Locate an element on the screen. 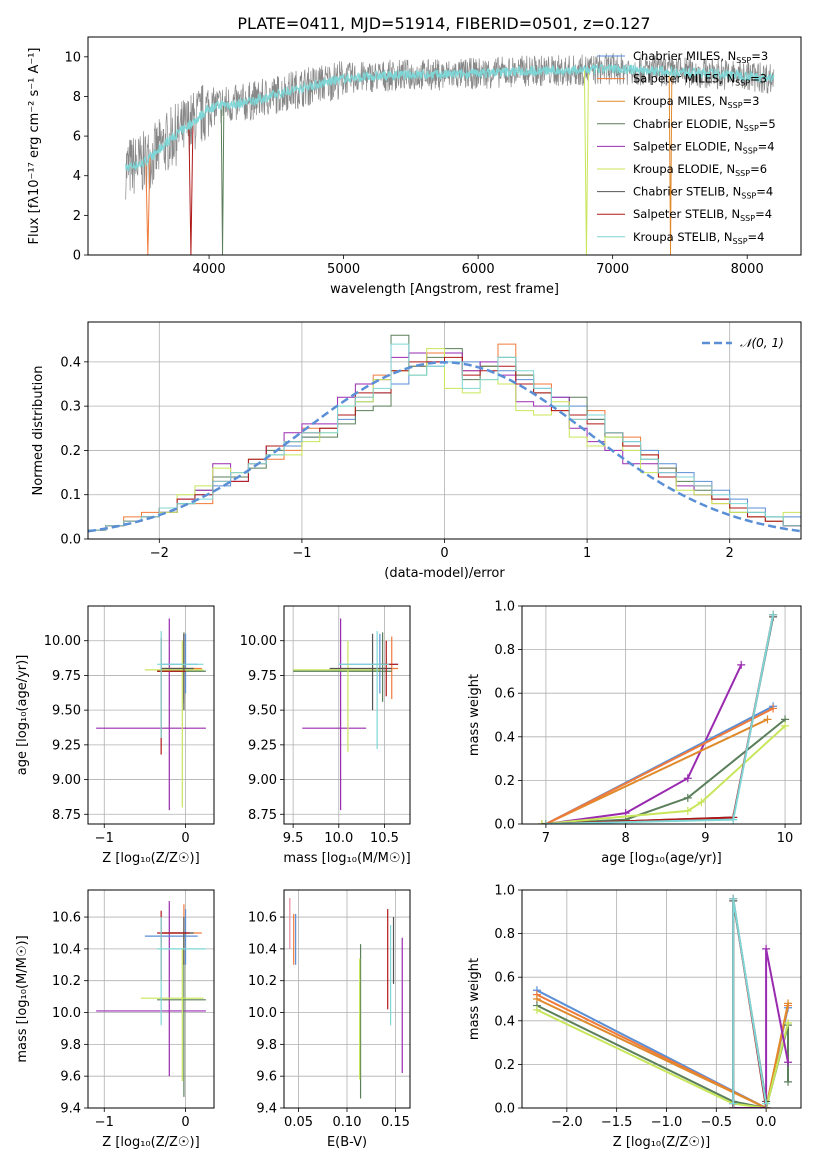 This screenshot has width=819, height=1170. y-tick-label: 0.3 is located at coordinates (70, 407).